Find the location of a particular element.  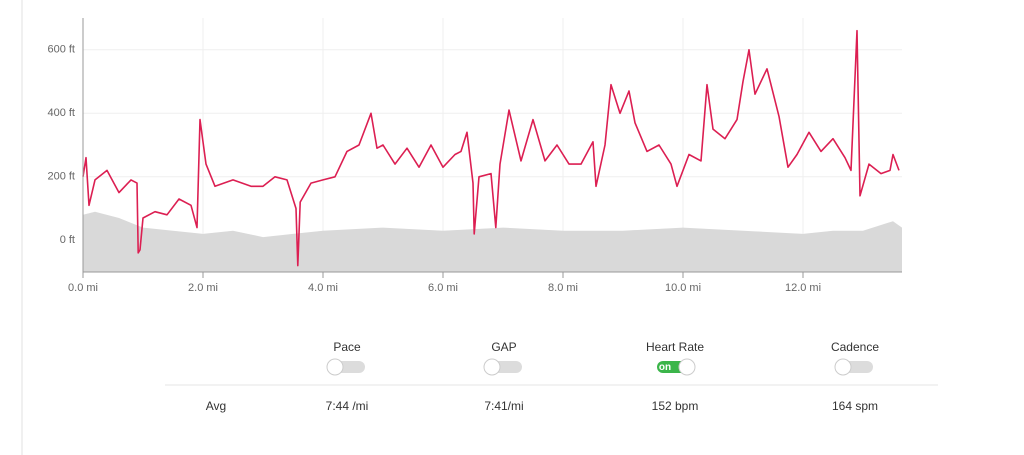

x-tick-label: 10.0 mi is located at coordinates (683, 288).